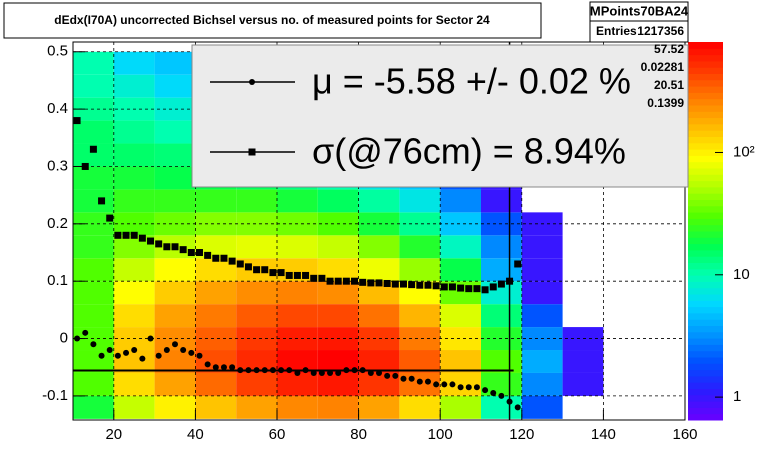 This screenshot has width=763, height=469. I want to click on stats-value: 0.1399, so click(665, 103).